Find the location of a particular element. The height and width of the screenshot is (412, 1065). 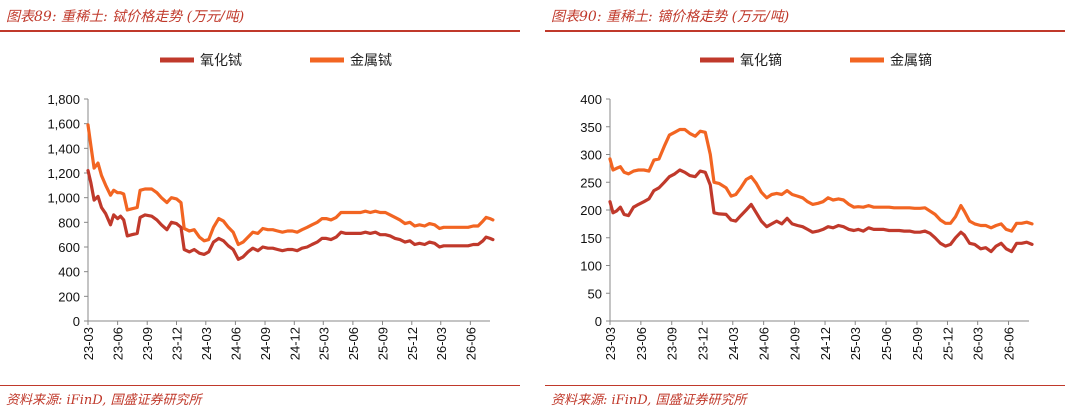

y-tick-label: 1,200 is located at coordinates (63, 173).